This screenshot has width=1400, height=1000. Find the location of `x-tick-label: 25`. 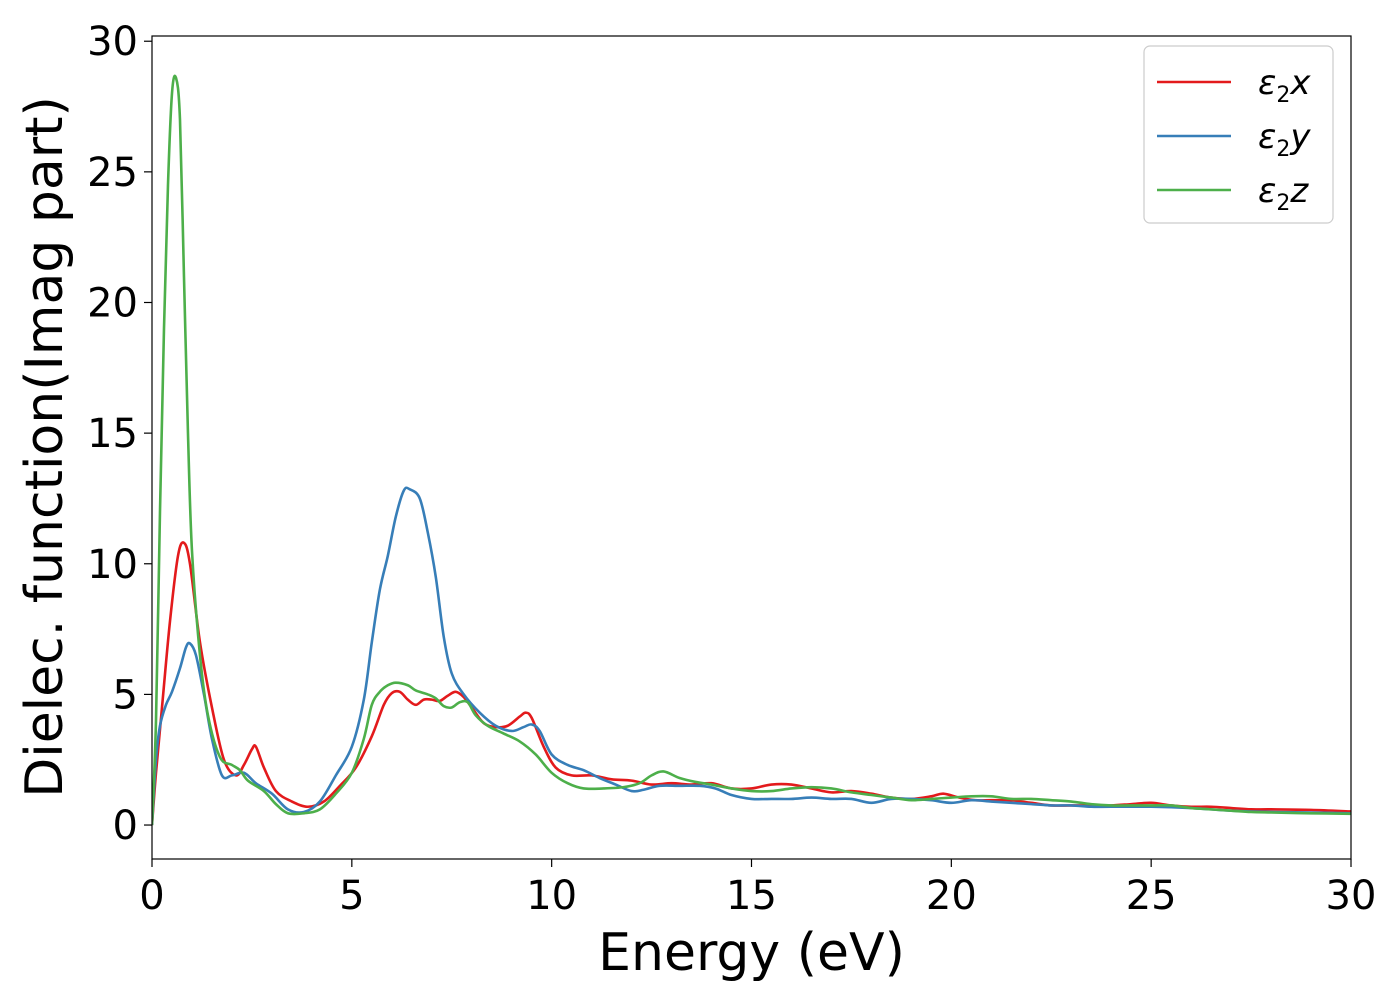

x-tick-label: 25 is located at coordinates (1151, 896).